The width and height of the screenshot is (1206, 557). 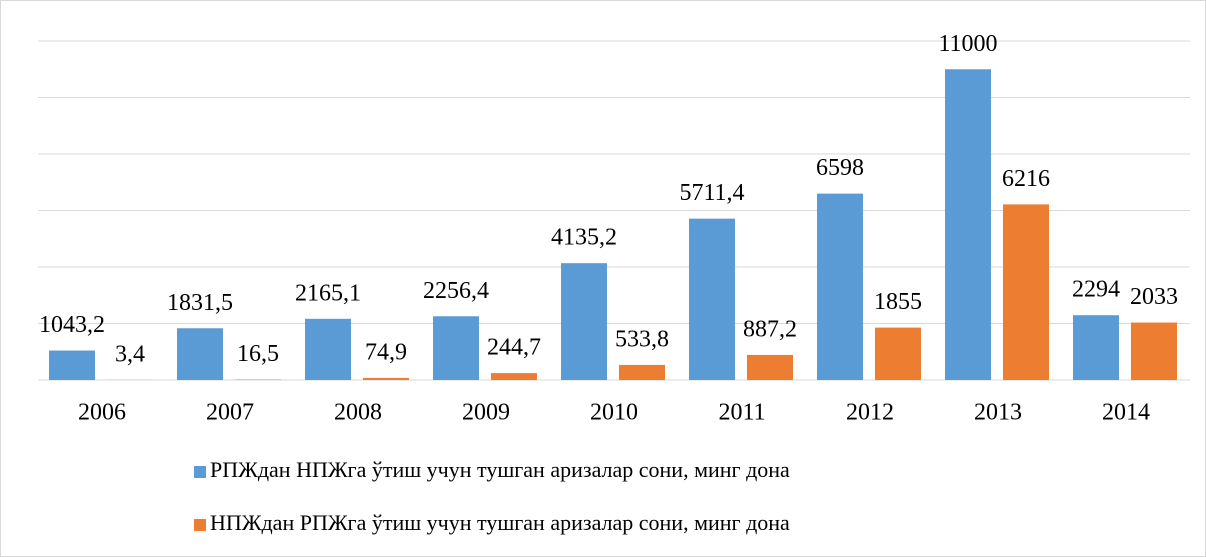 What do you see at coordinates (998, 413) in the screenshot?
I see `x-tick-label: 2013` at bounding box center [998, 413].